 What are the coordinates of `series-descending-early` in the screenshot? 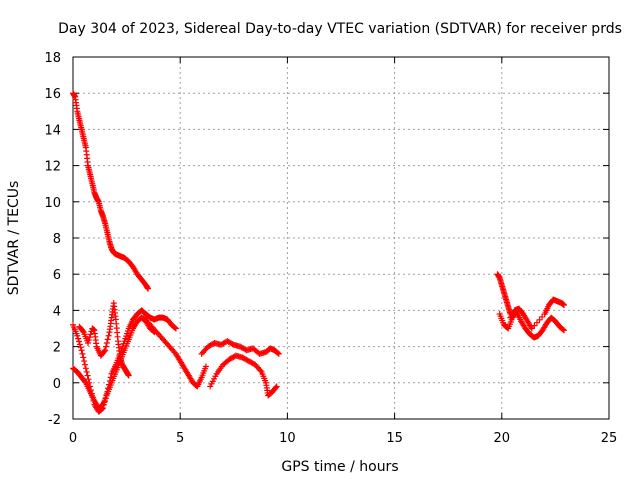 It's located at (111, 191).